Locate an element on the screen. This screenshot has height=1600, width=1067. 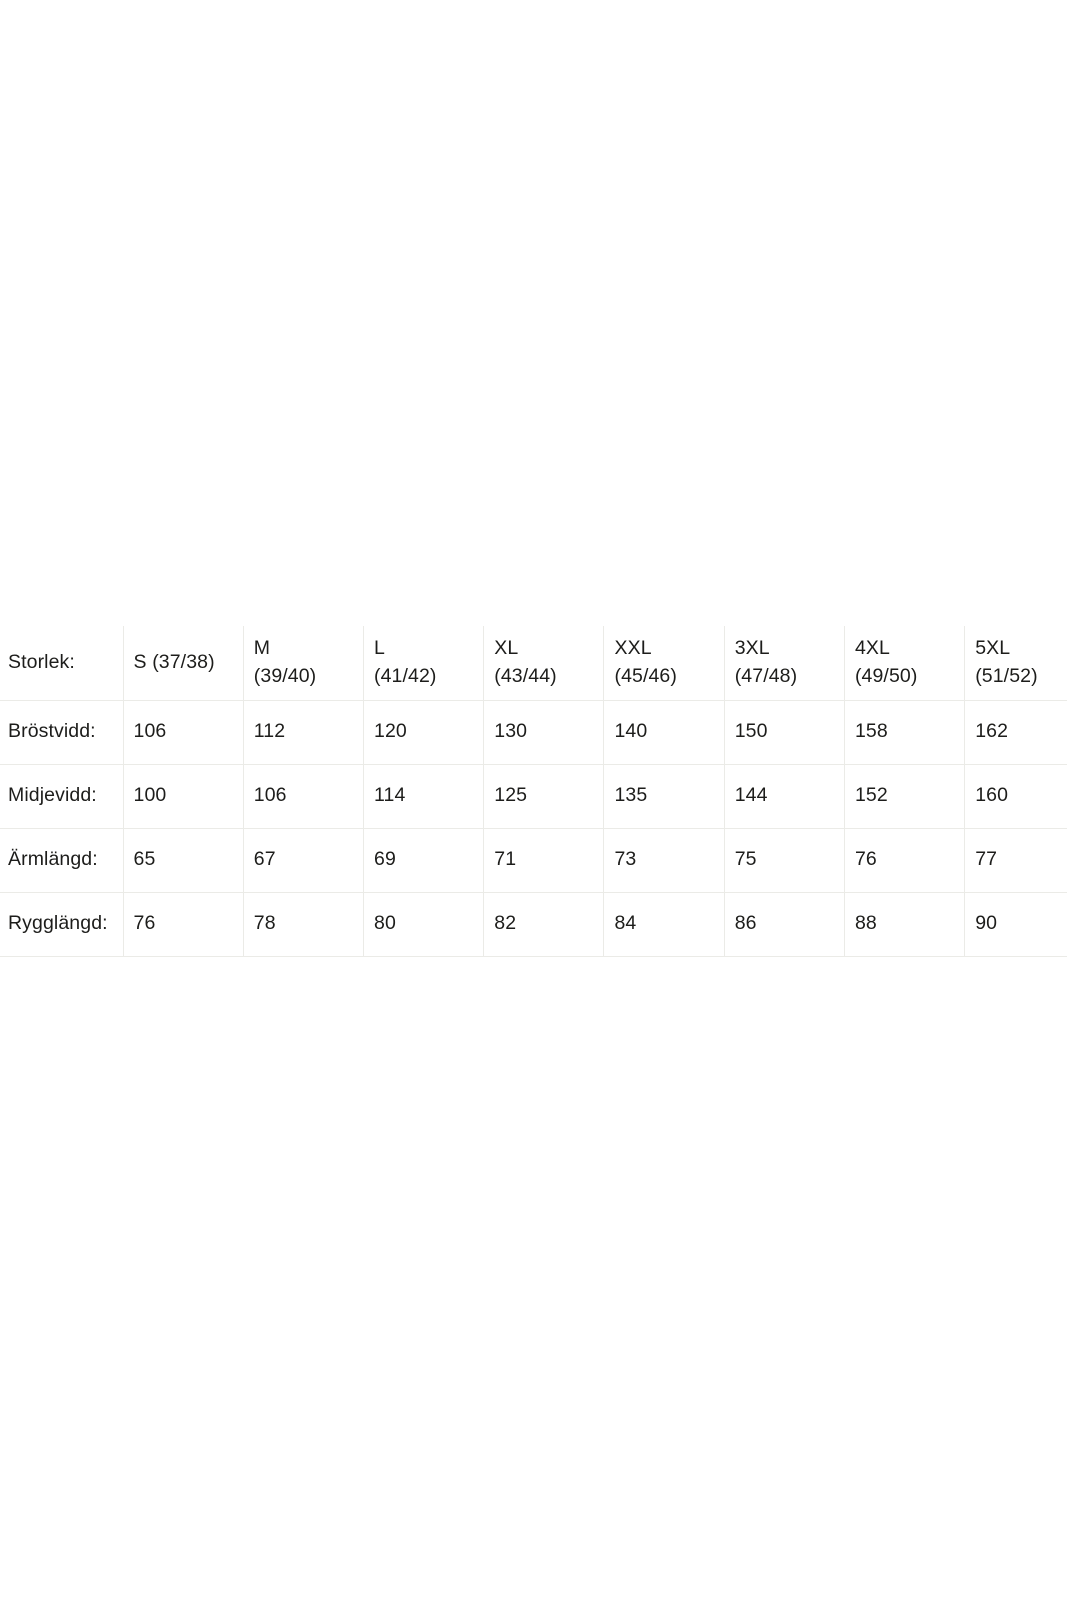
cell-armlangd-7: 77 is located at coordinates (1015, 860).